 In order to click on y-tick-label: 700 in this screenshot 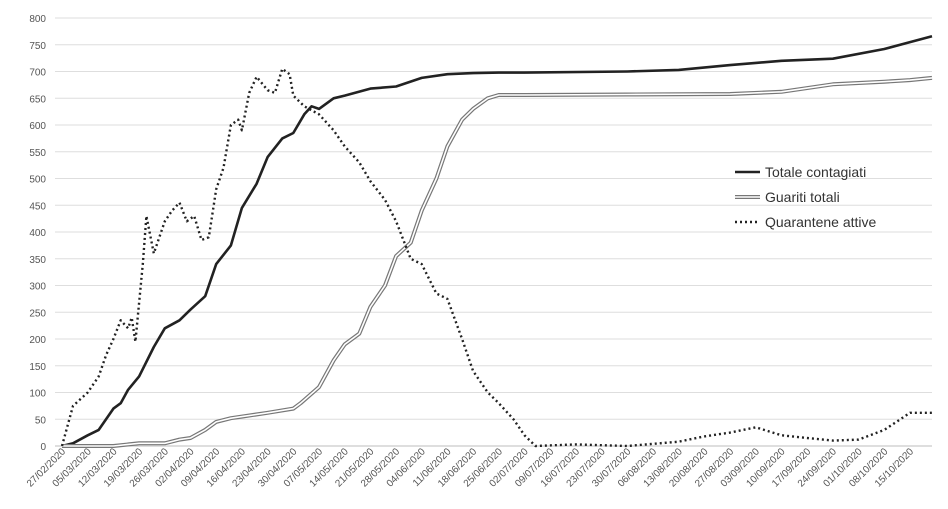, I will do `click(37, 73)`.